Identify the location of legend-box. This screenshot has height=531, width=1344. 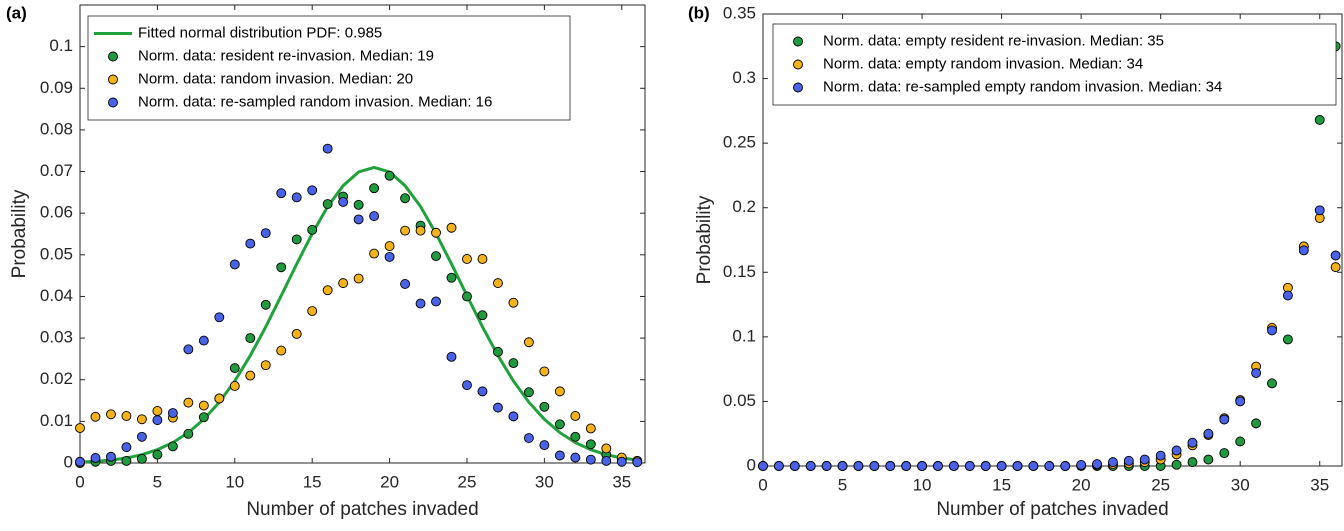
(1054, 64).